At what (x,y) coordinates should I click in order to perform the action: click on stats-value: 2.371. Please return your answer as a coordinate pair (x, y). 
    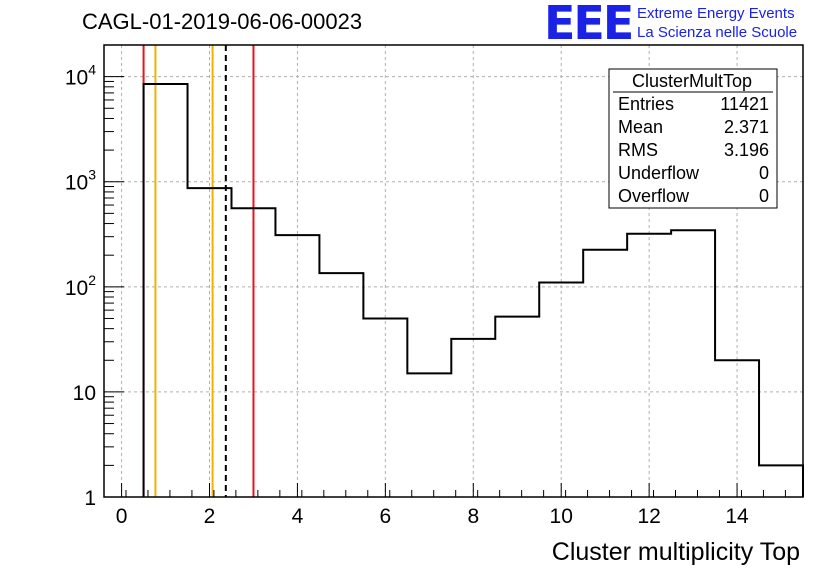
    Looking at the image, I should click on (746, 127).